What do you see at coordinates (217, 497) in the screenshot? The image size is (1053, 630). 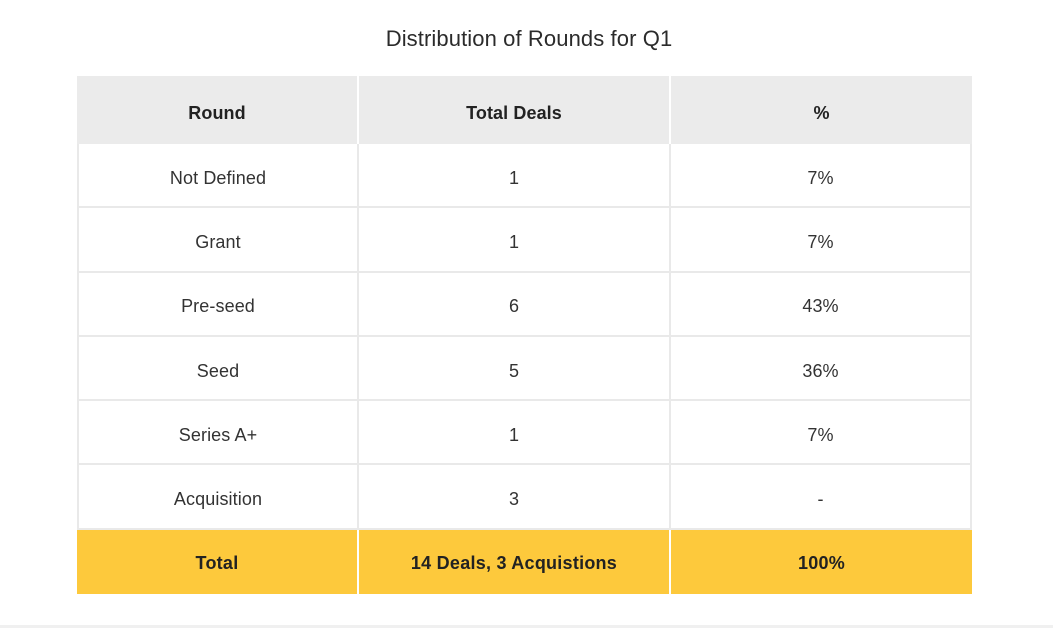 I see `cell-round-5: Acquisition` at bounding box center [217, 497].